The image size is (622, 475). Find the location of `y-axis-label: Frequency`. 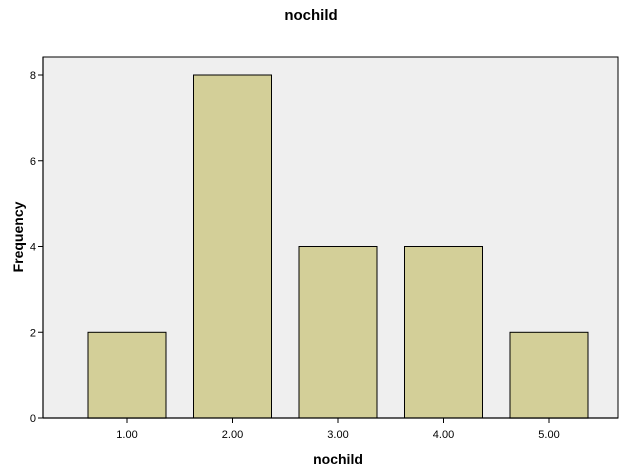

y-axis-label: Frequency is located at coordinates (18, 236).